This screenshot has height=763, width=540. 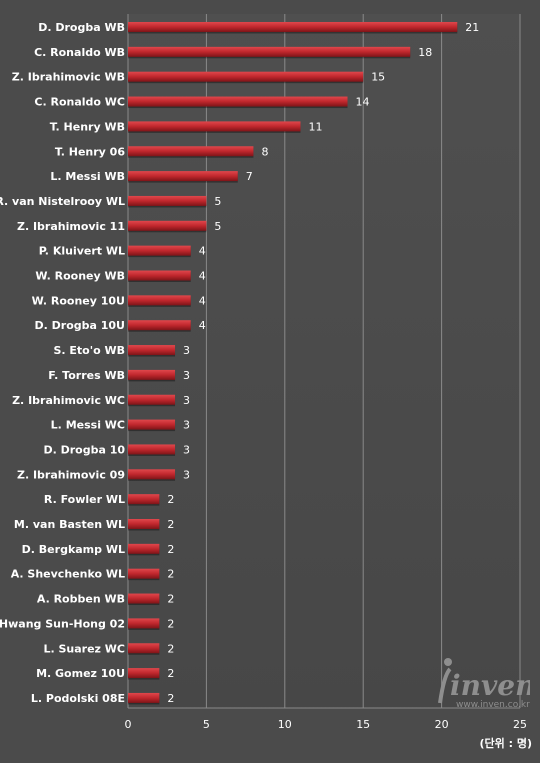 I want to click on category-label: D. Bergkamp WL, so click(x=73, y=549).